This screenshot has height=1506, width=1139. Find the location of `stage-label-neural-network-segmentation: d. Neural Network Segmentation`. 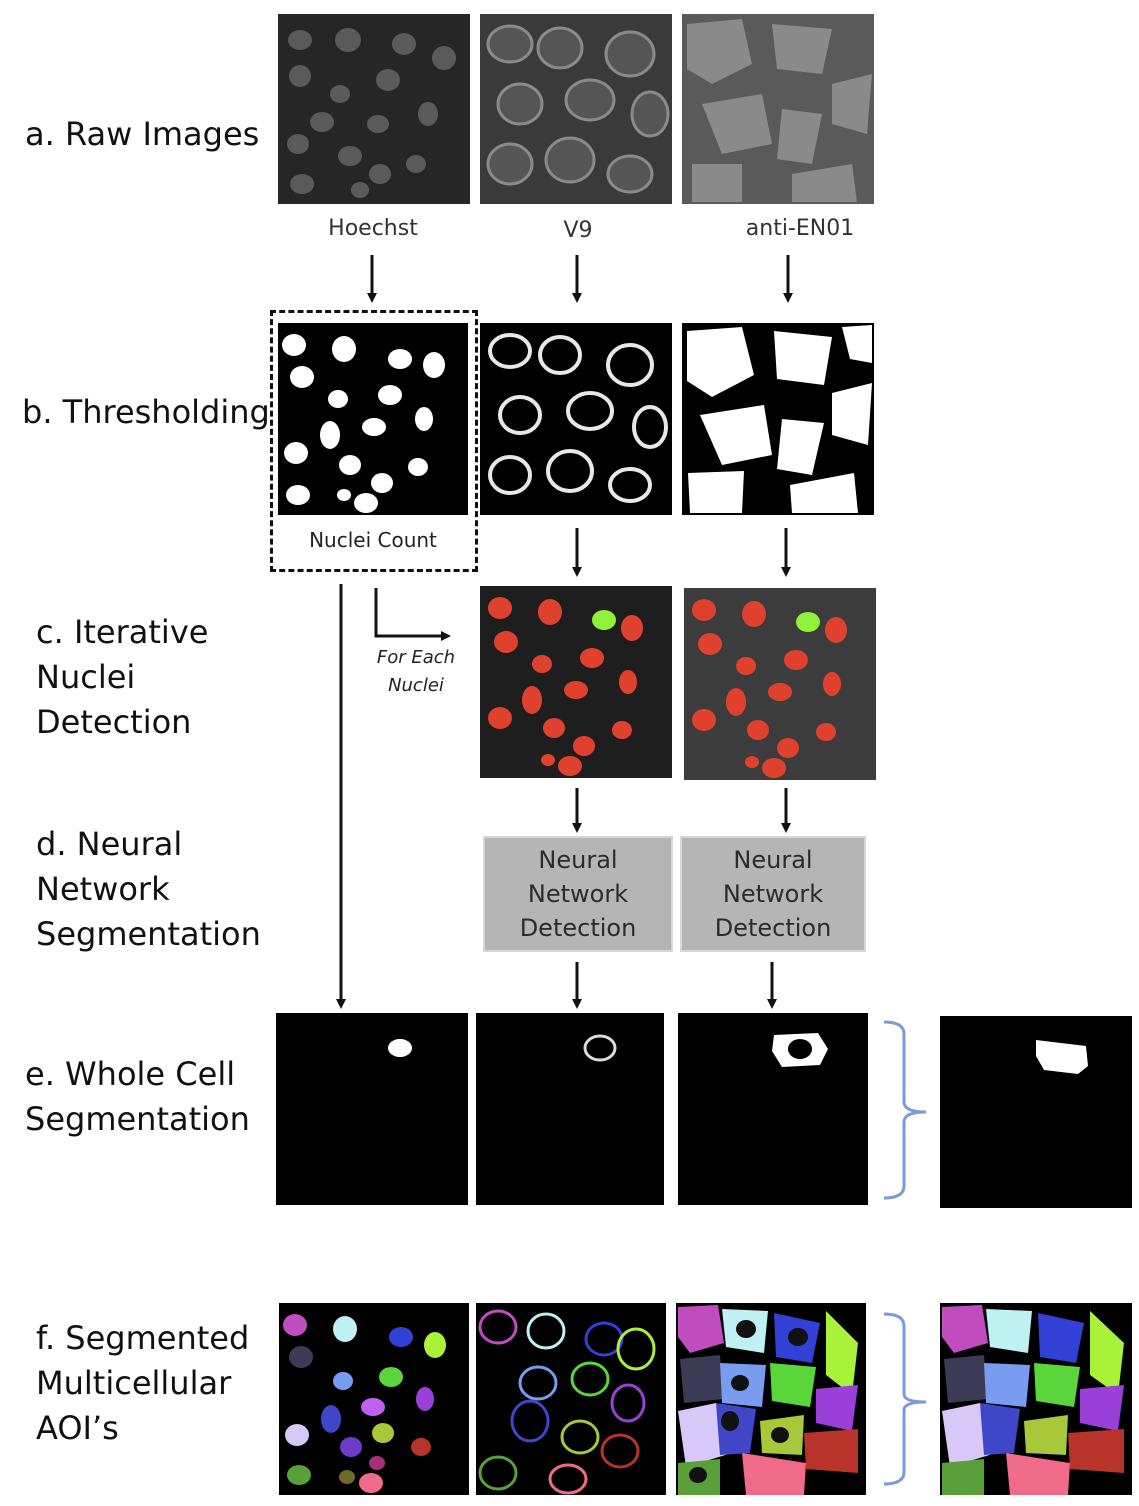

stage-label-neural-network-segmentation: d. Neural Network Segmentation is located at coordinates (148, 889).